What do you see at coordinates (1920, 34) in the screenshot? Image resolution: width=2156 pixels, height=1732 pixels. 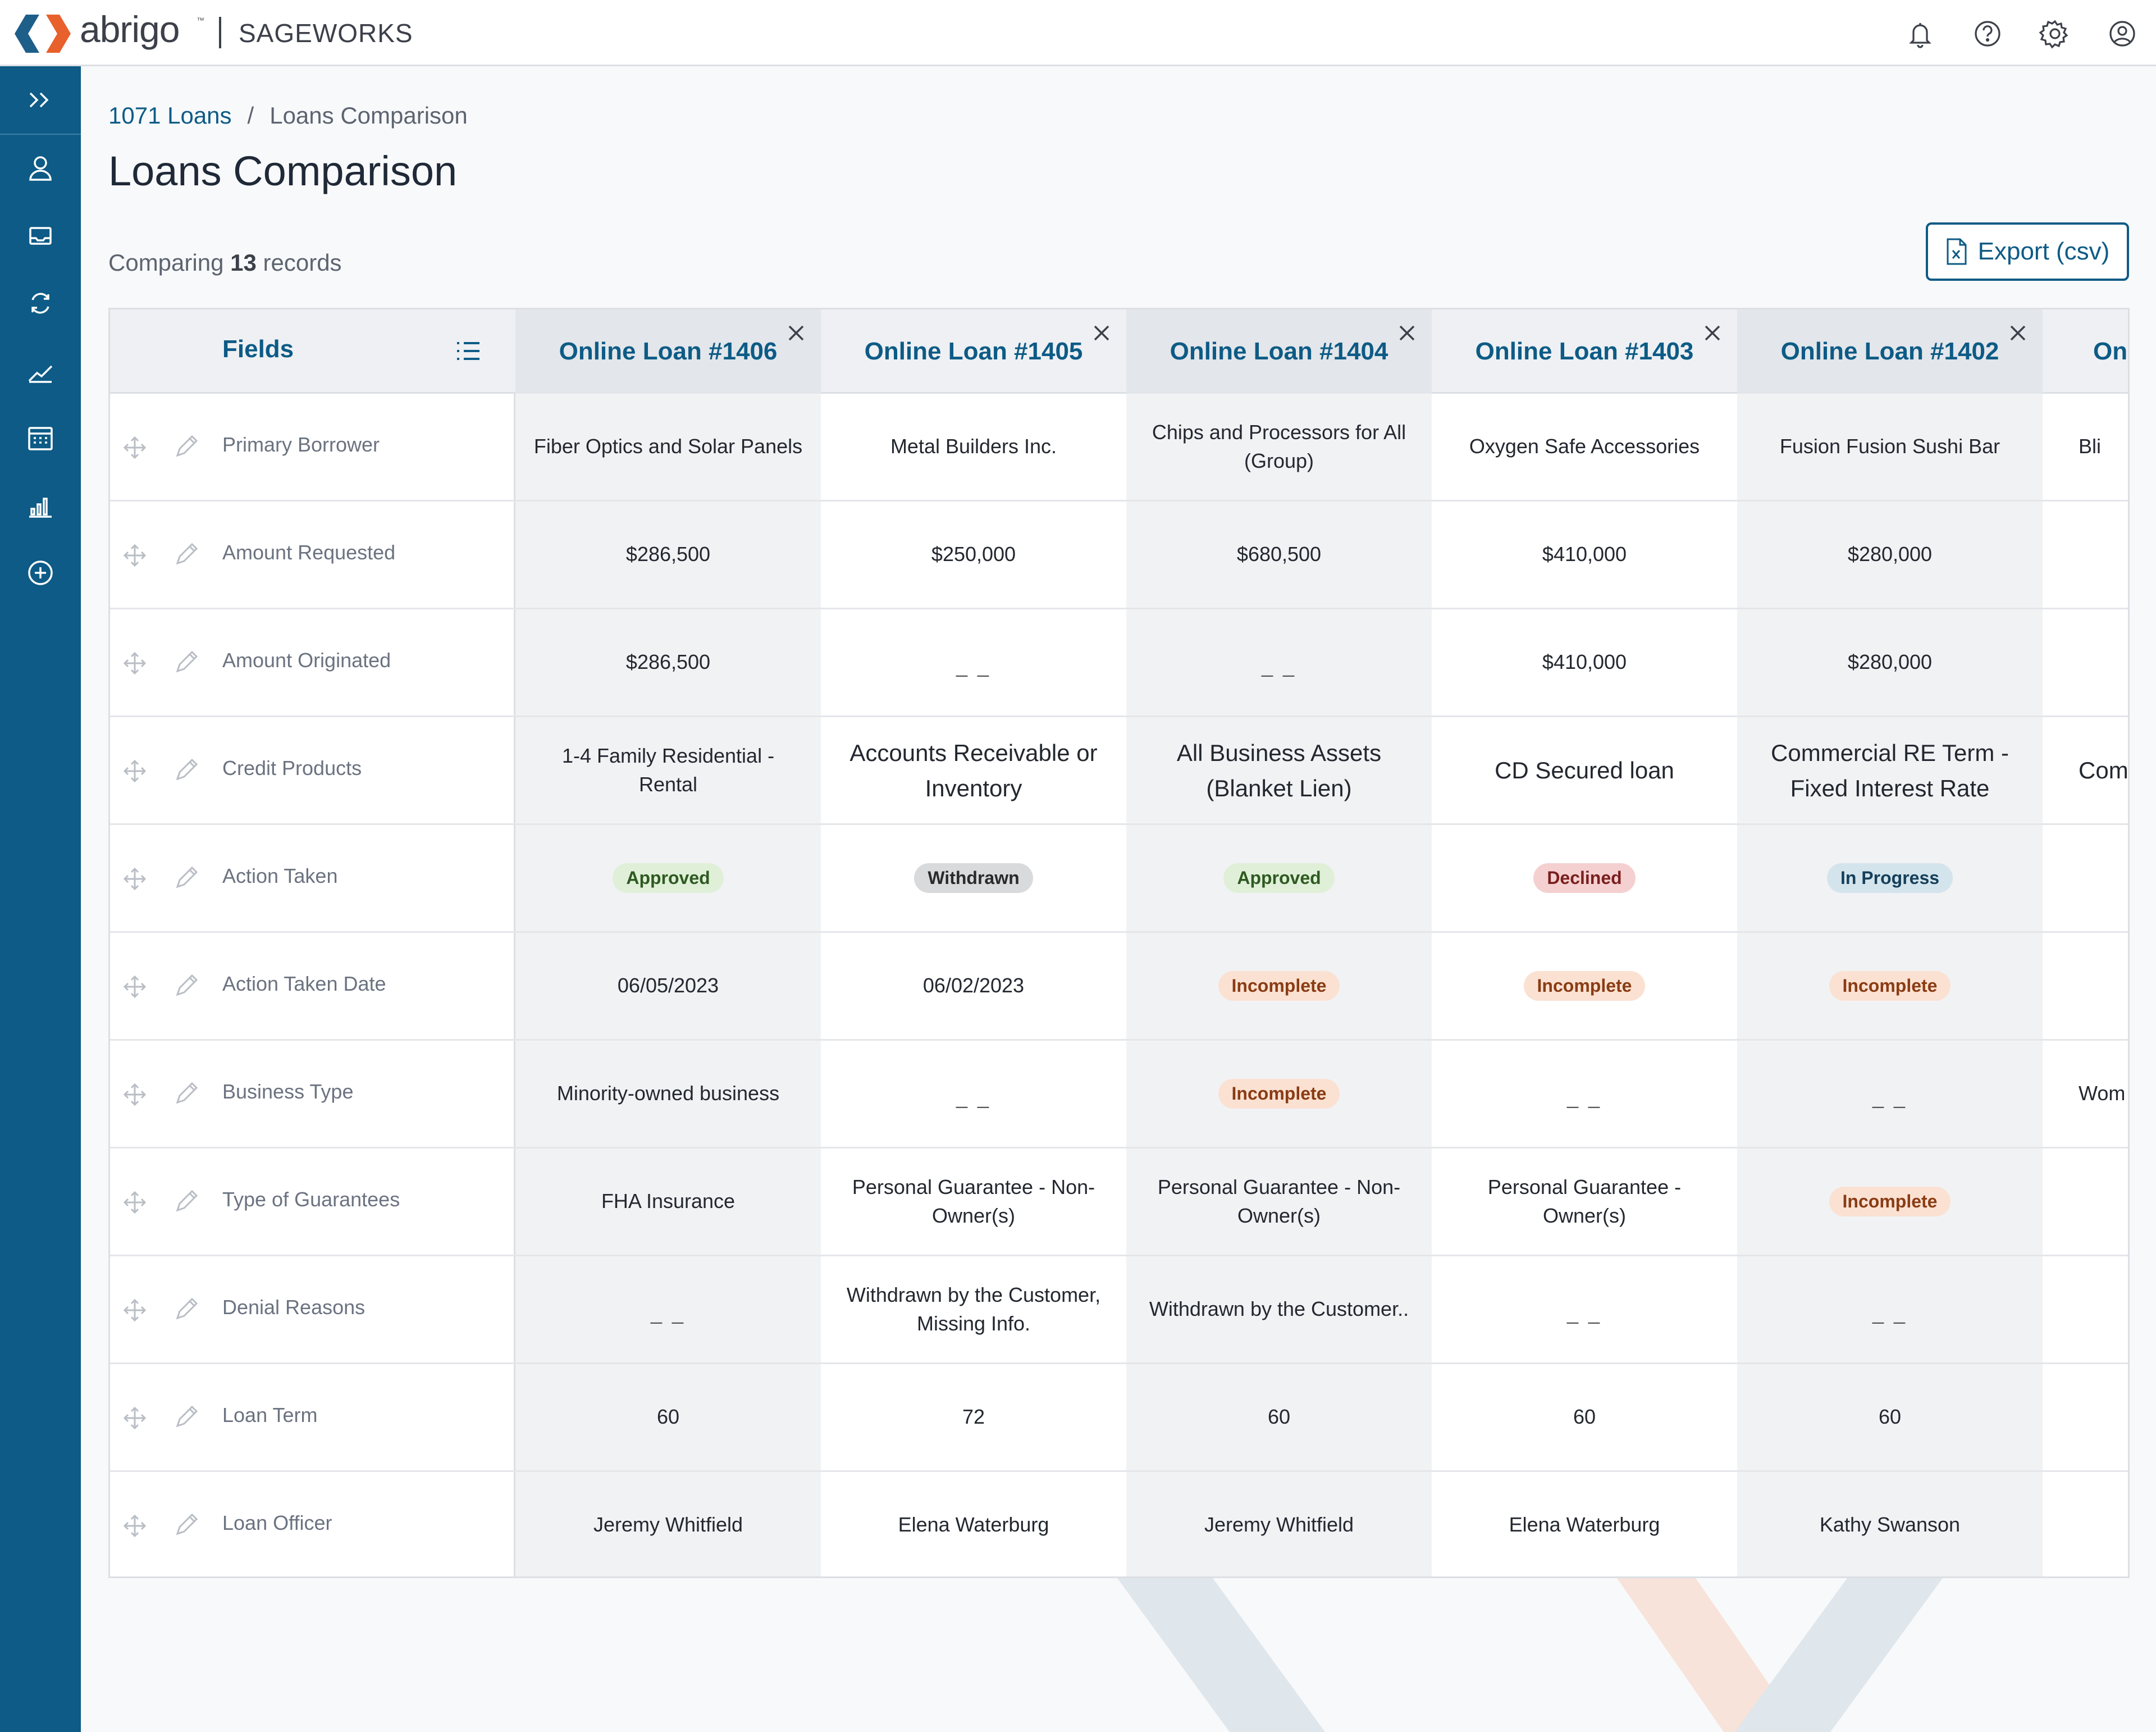 I see `bell-icon` at bounding box center [1920, 34].